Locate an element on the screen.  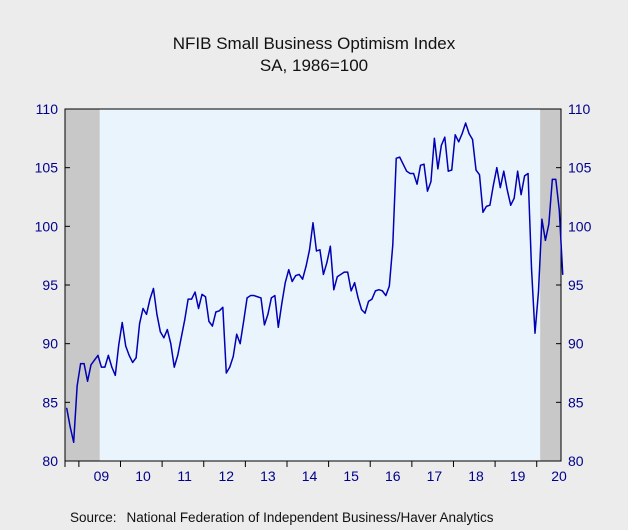
x-tick-label: 11 is located at coordinates (184, 476).